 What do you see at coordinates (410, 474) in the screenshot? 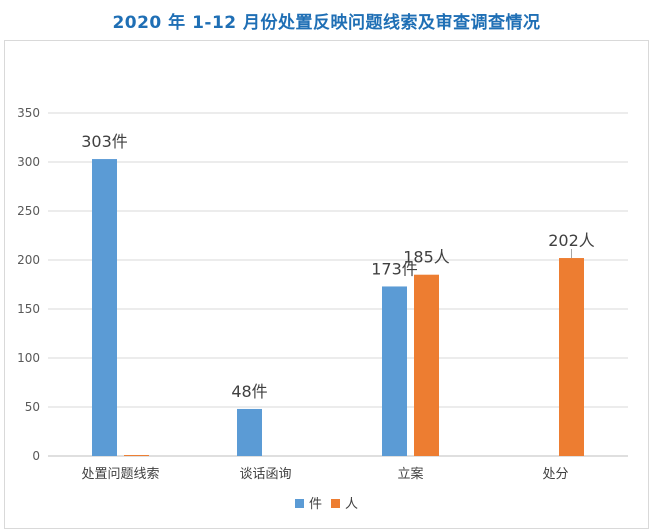
I see `x-category-label: 立案` at bounding box center [410, 474].